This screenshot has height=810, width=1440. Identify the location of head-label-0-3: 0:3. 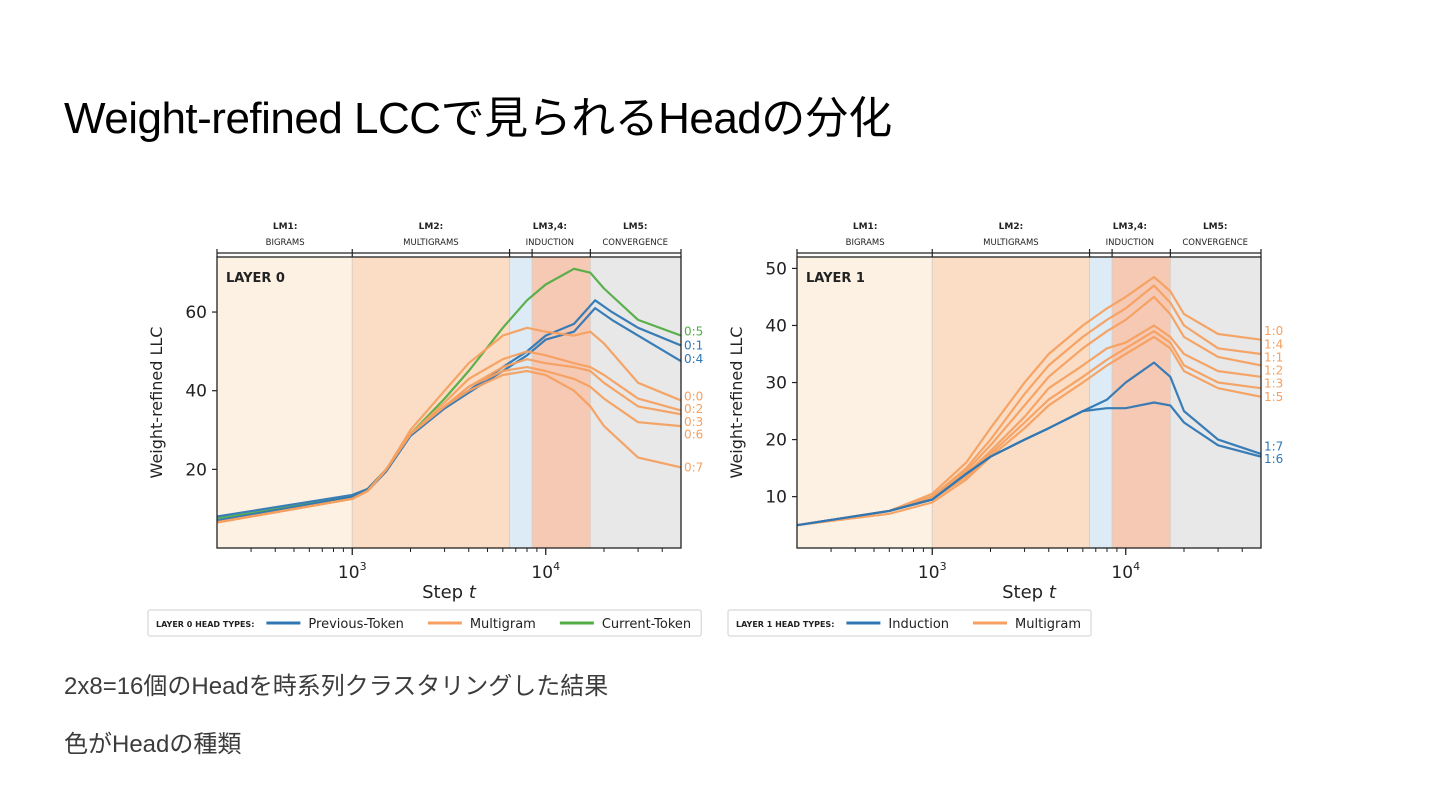
(693, 422).